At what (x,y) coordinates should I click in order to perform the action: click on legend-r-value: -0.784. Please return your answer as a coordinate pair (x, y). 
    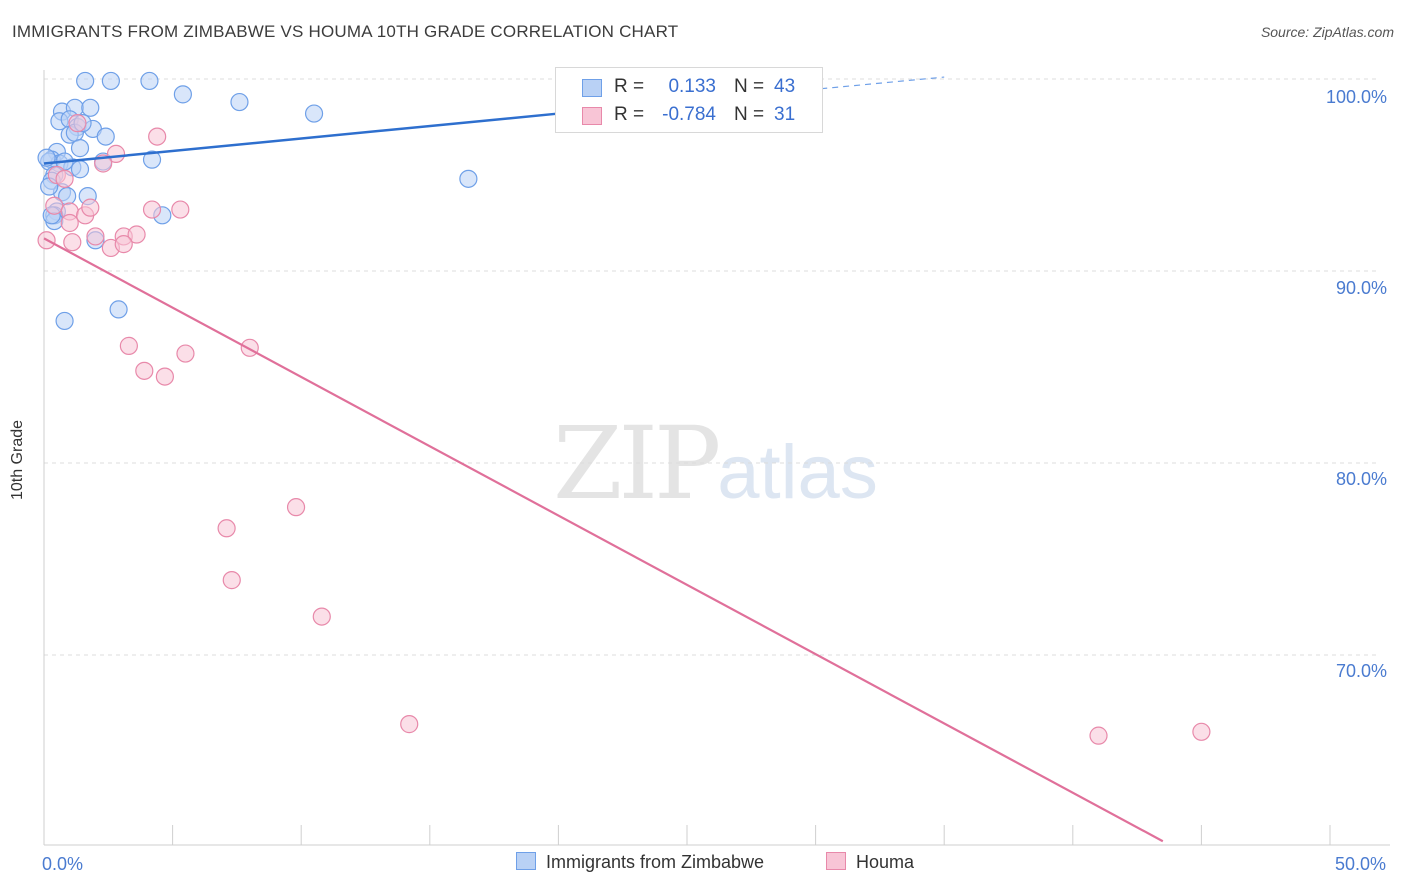
    Looking at the image, I should click on (689, 114).